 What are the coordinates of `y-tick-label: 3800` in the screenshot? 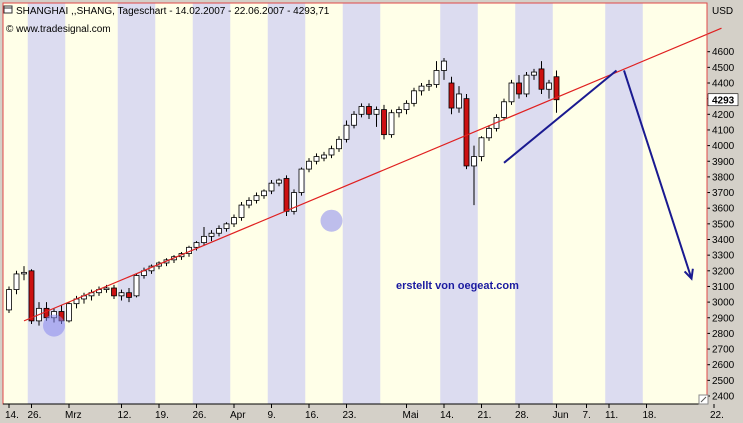 It's located at (723, 177).